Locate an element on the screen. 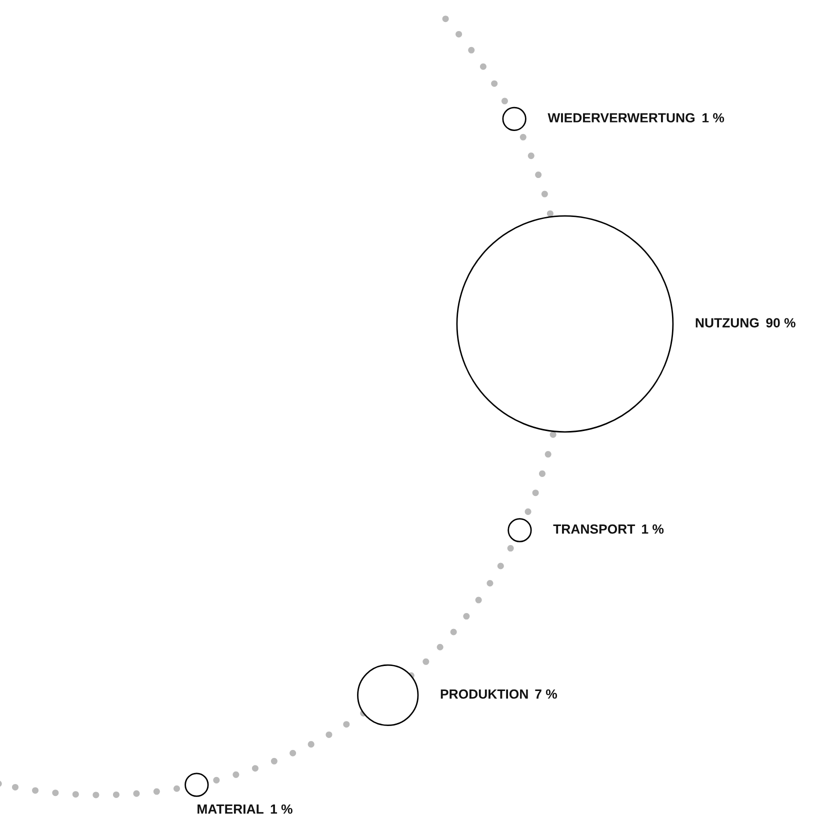 This screenshot has width=829, height=819. data-label: 7 % is located at coordinates (546, 694).